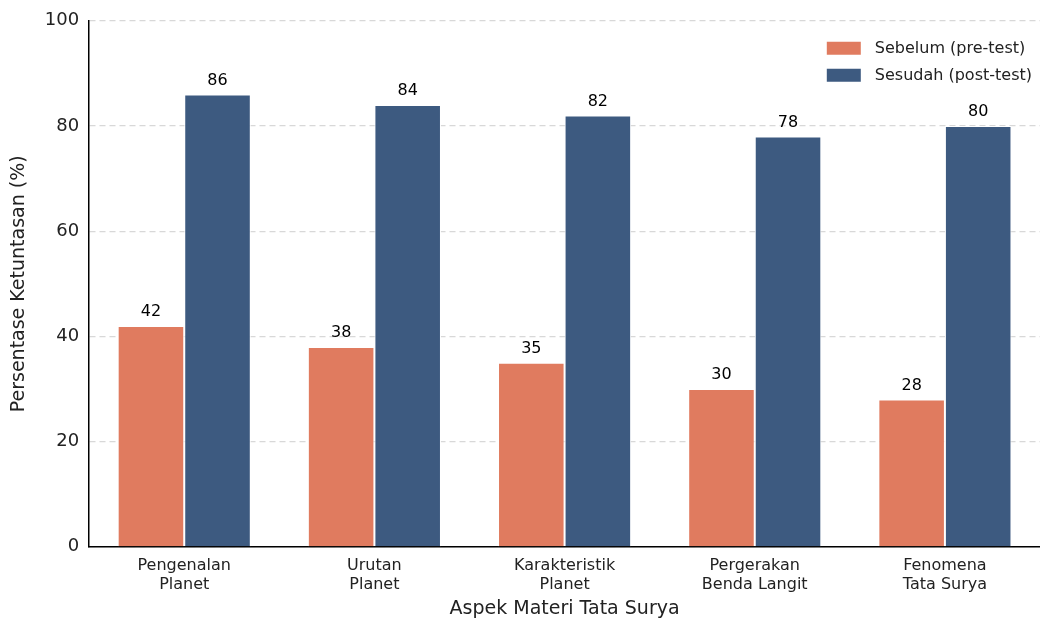 The image size is (1040, 624). I want to click on x-tick-label: Urutan Planet, so click(374, 573).